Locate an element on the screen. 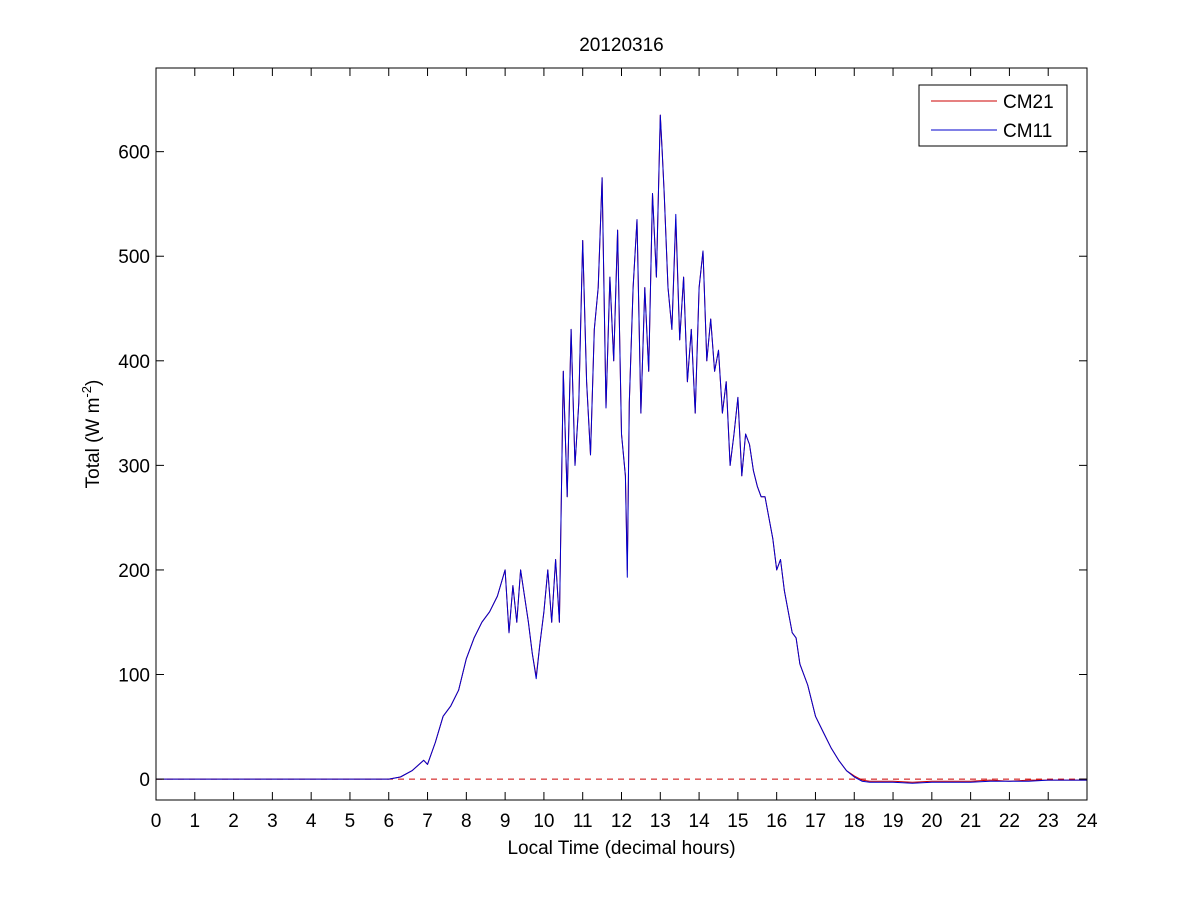  legend-label-cm11: CM11 is located at coordinates (1027, 131).